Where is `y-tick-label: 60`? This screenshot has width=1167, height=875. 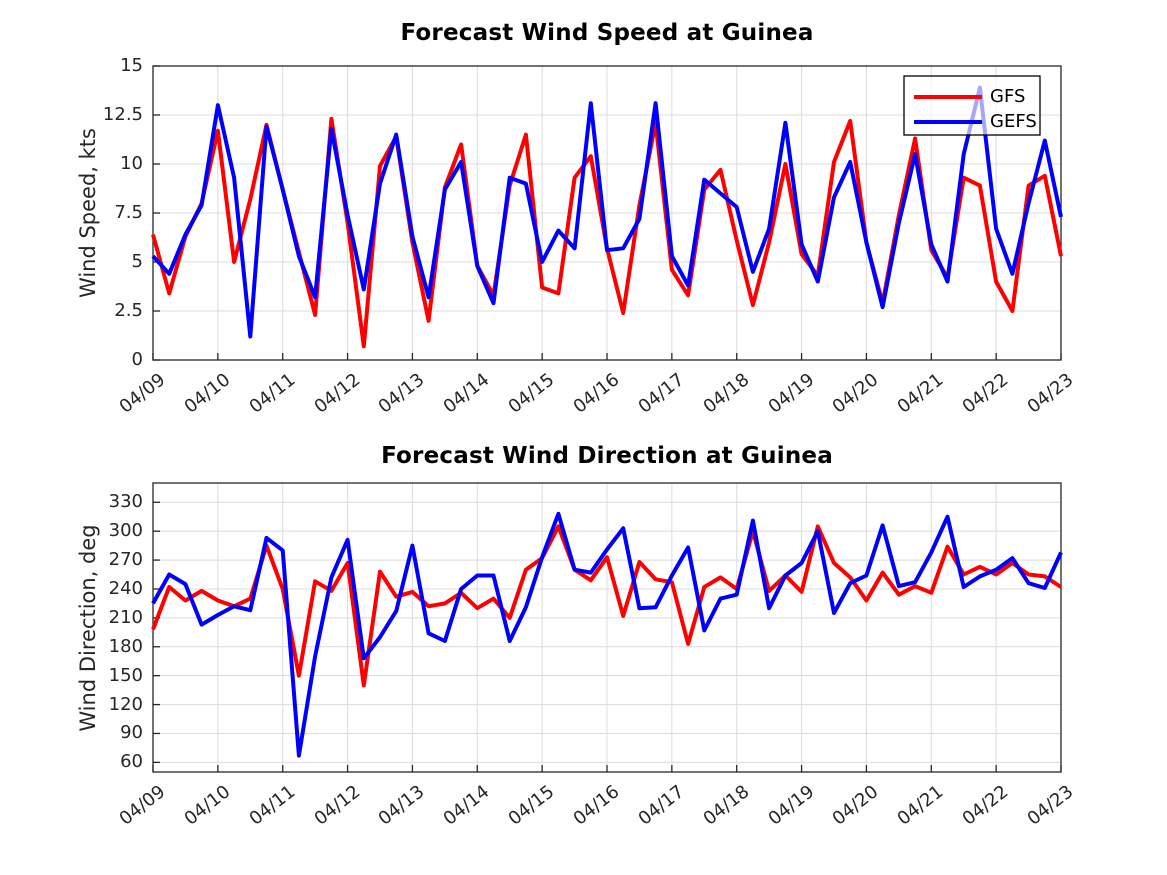
y-tick-label: 60 is located at coordinates (131, 762).